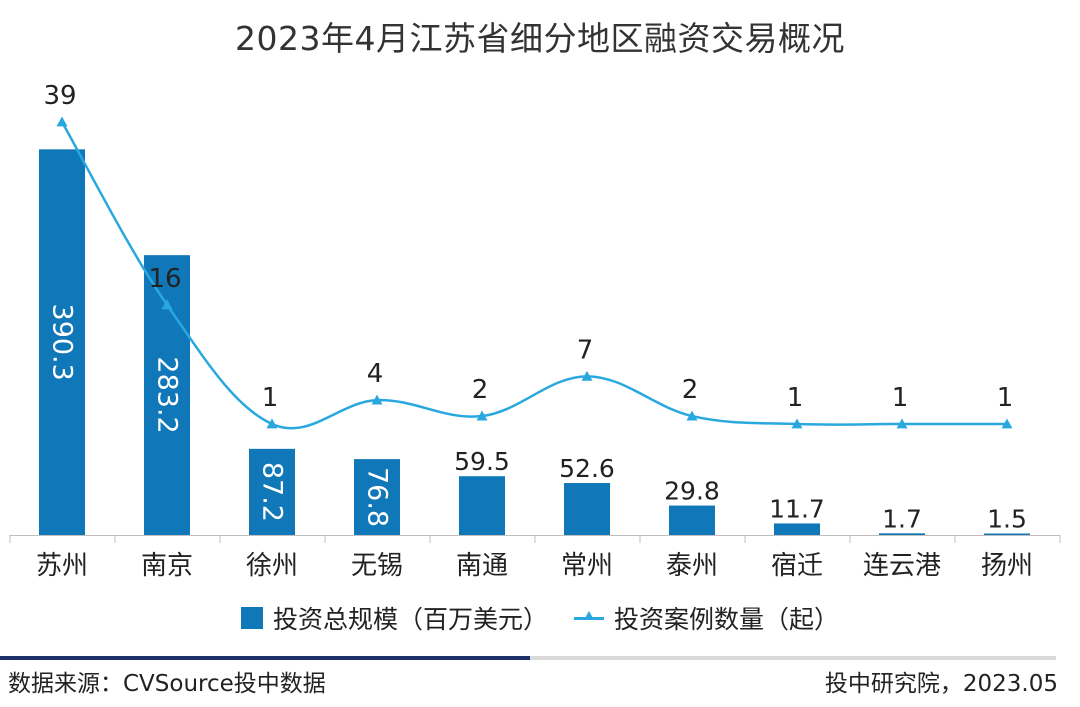  I want to click on footer-divider, so click(793, 658).